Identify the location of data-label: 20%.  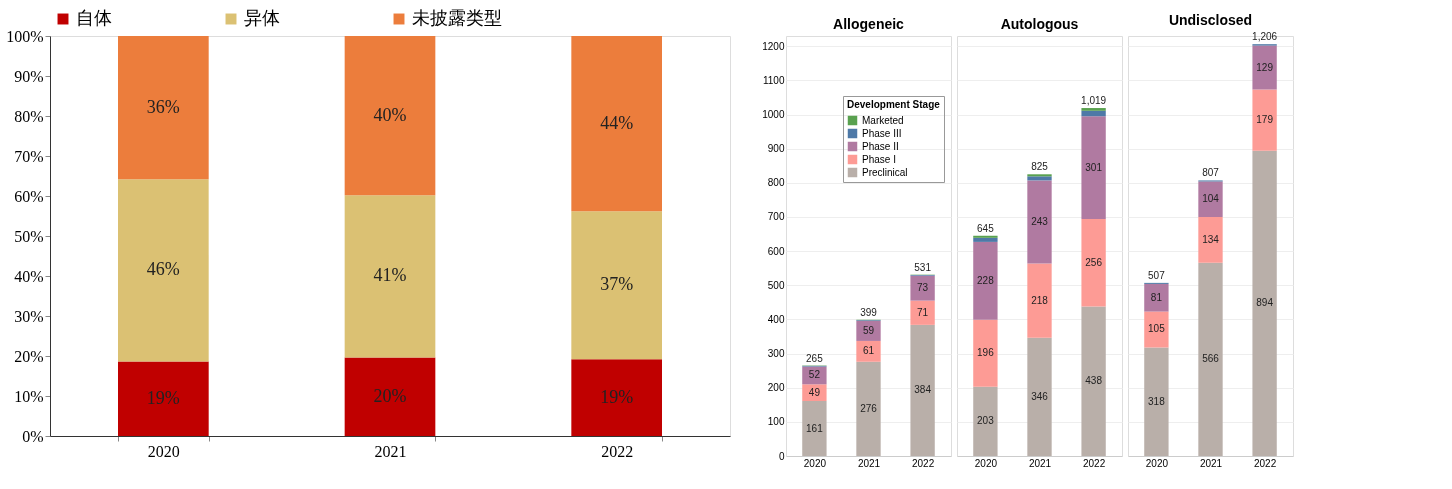
(390, 395).